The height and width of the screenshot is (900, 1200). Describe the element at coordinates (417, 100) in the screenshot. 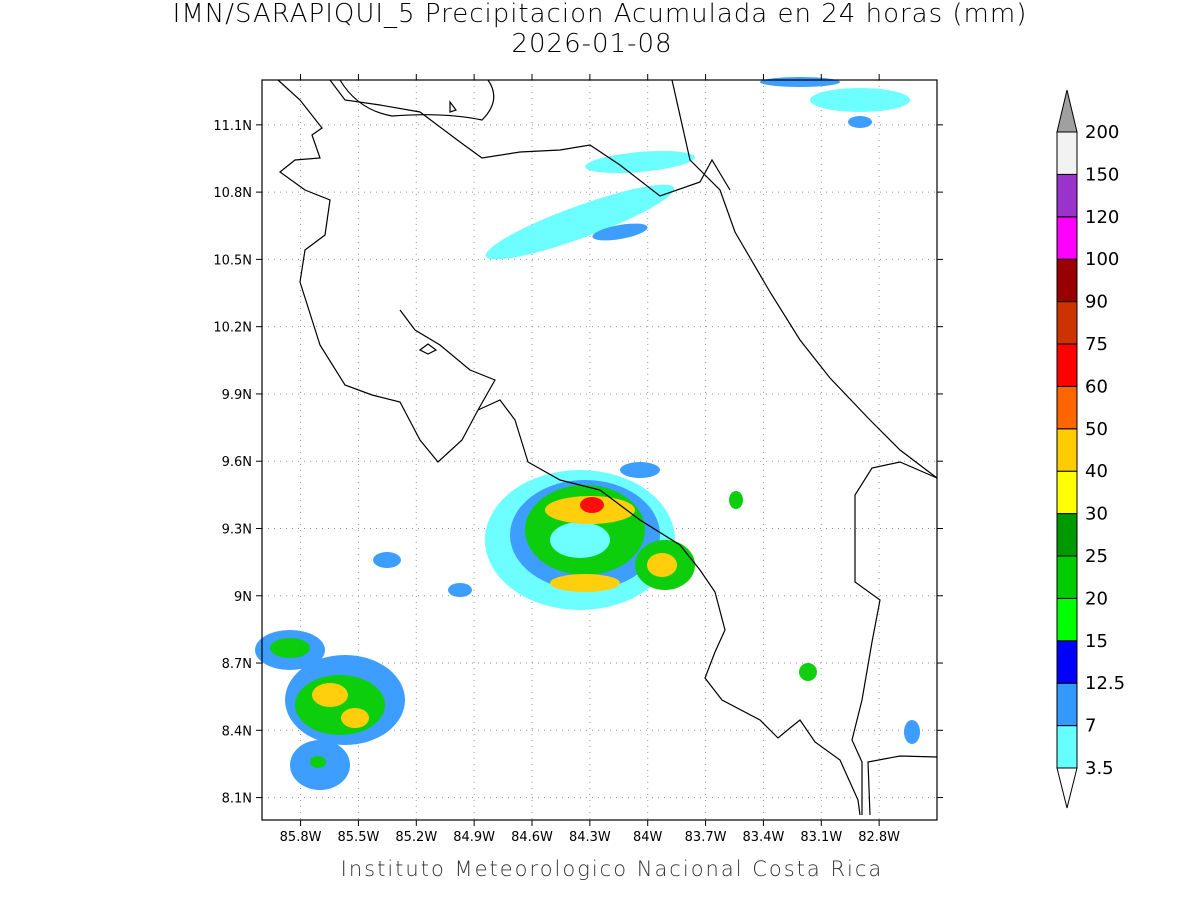

I see `lake` at that location.